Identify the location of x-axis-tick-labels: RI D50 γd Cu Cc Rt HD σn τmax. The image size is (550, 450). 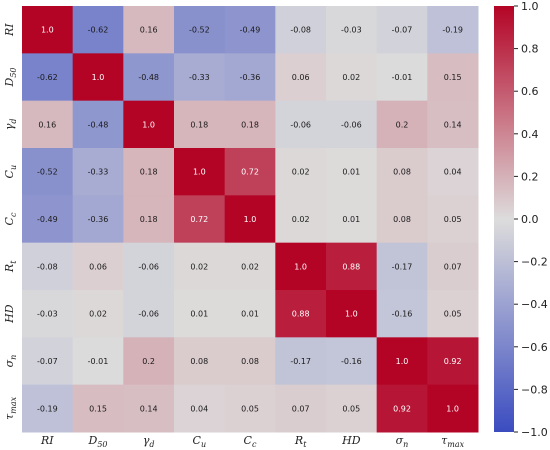
(252, 441).